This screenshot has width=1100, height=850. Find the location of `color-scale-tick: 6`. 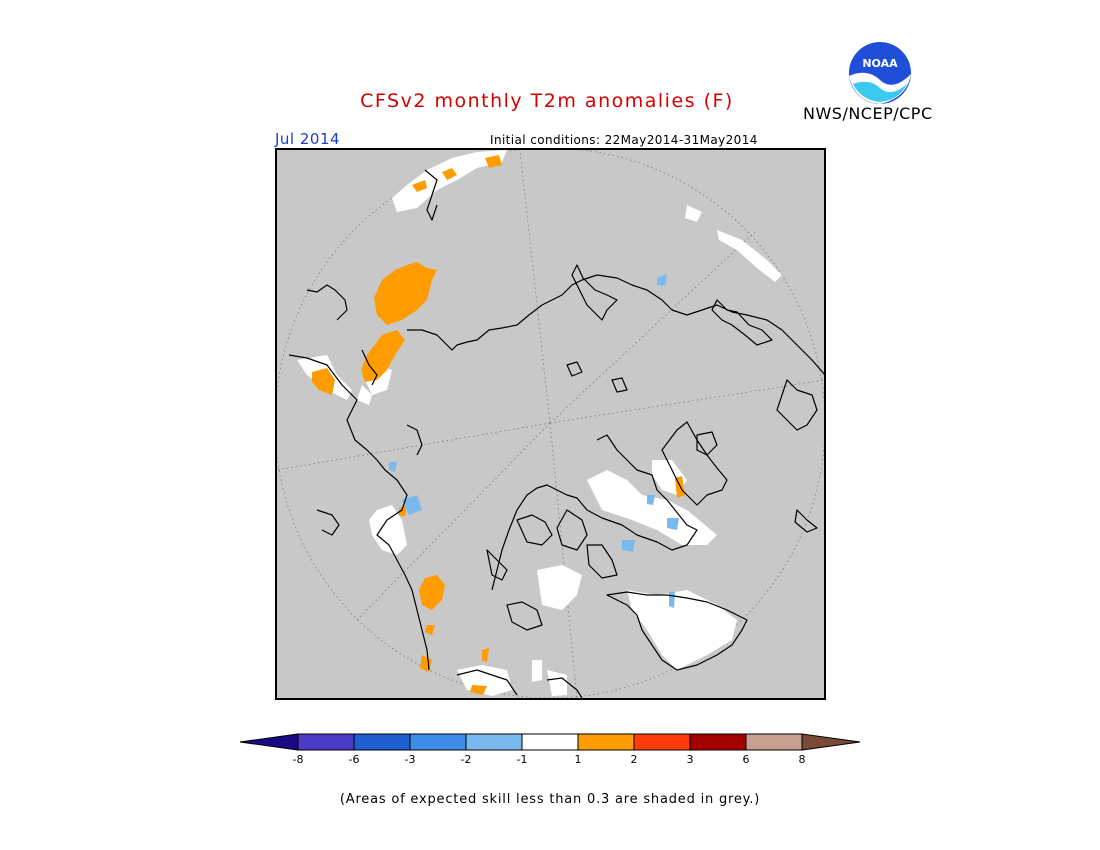

color-scale-tick: 6 is located at coordinates (746, 759).